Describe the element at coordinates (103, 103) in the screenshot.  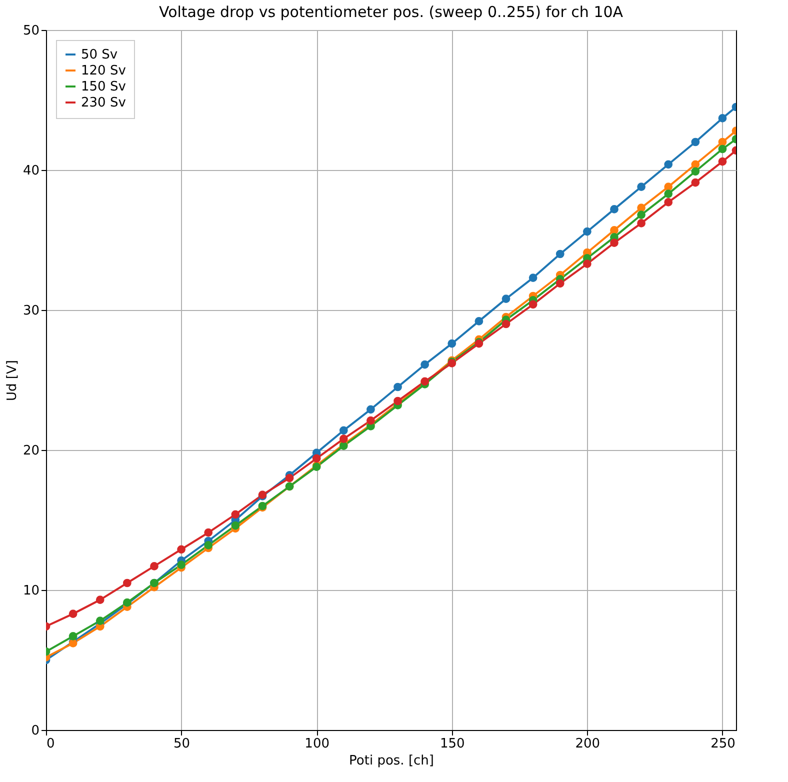
I see `legend-label: 230 Sv` at that location.